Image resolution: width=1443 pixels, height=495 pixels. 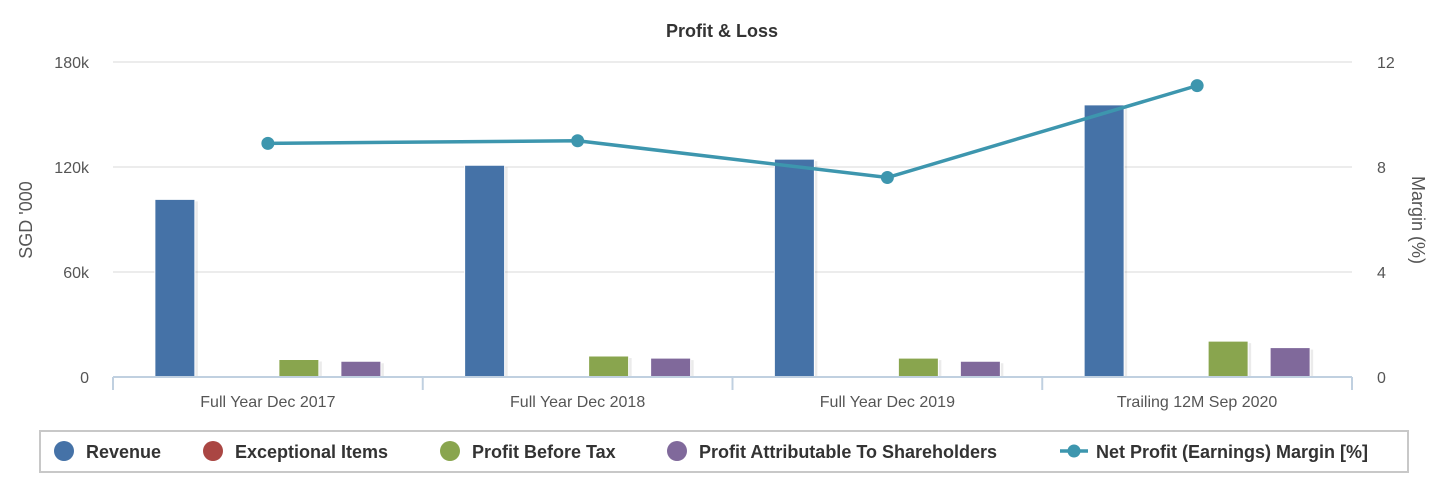 I want to click on x-tick-label: Full Year Dec 2017, so click(x=267, y=402).